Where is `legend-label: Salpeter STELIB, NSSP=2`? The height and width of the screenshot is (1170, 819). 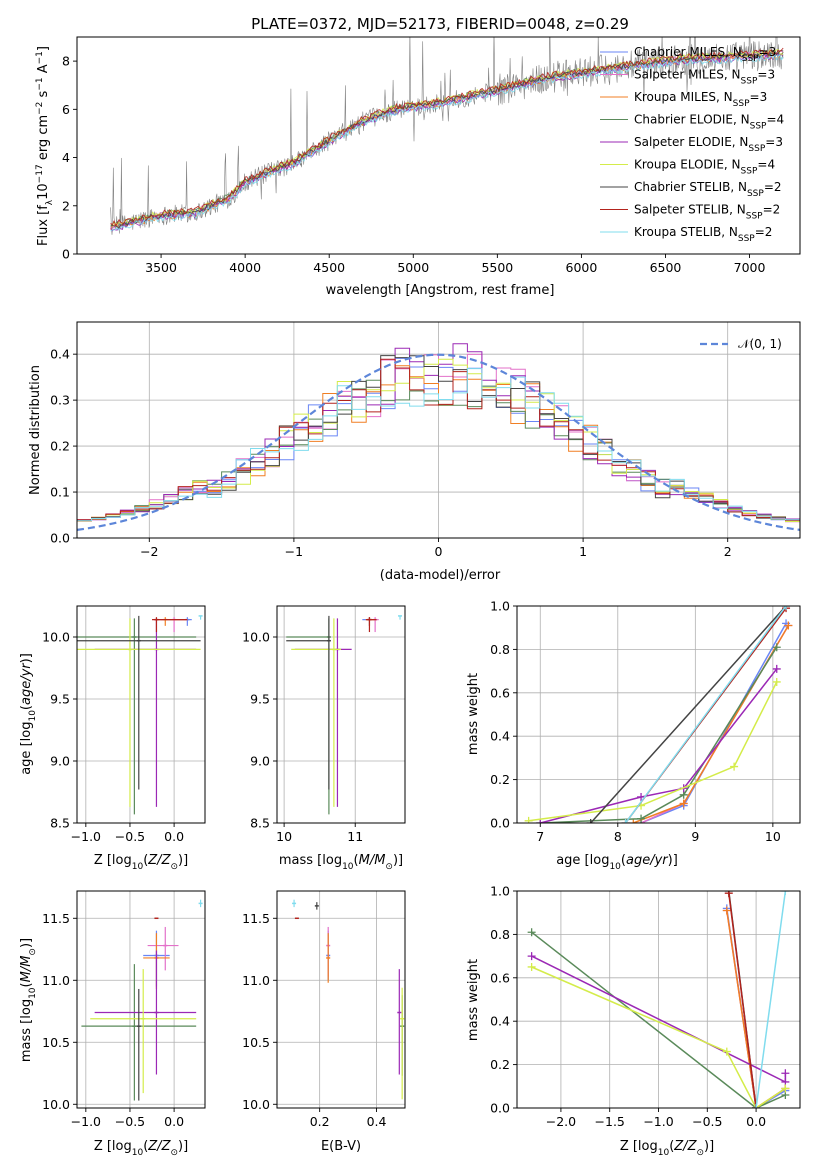
legend-label: Salpeter STELIB, NSSP=2 is located at coordinates (707, 212).